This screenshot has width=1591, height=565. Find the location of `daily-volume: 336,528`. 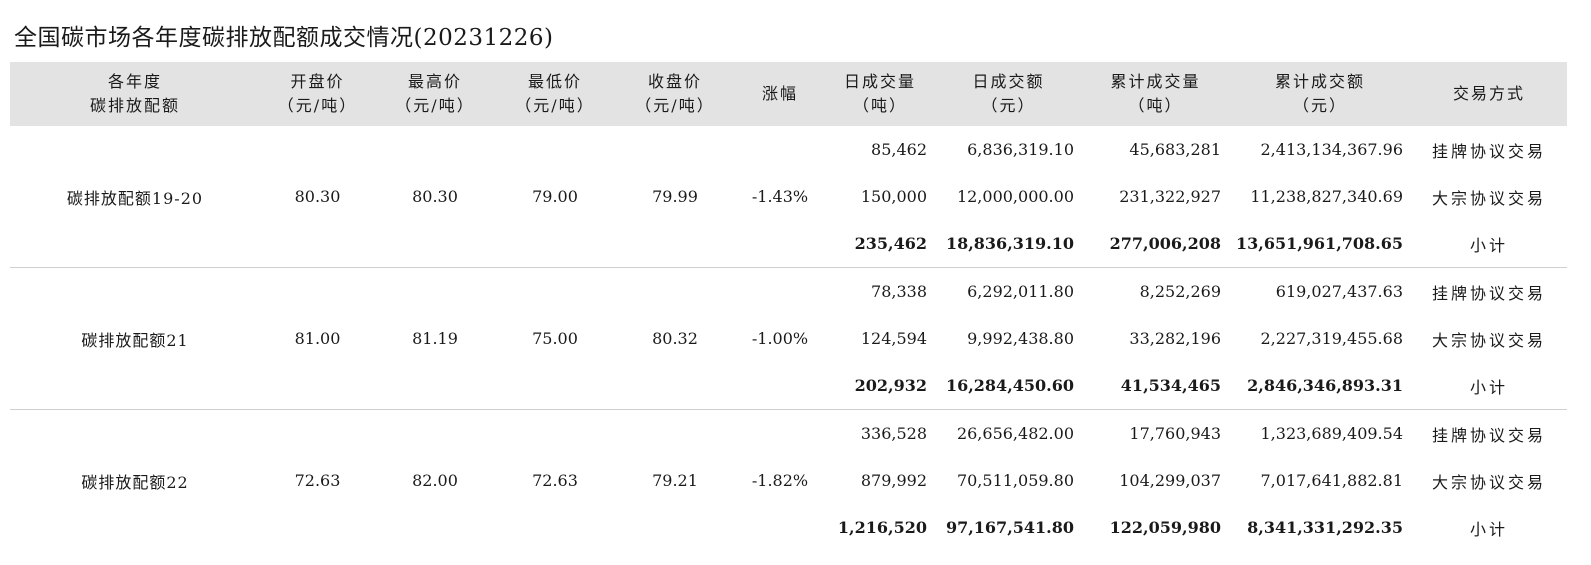

daily-volume: 336,528 is located at coordinates (893, 433).